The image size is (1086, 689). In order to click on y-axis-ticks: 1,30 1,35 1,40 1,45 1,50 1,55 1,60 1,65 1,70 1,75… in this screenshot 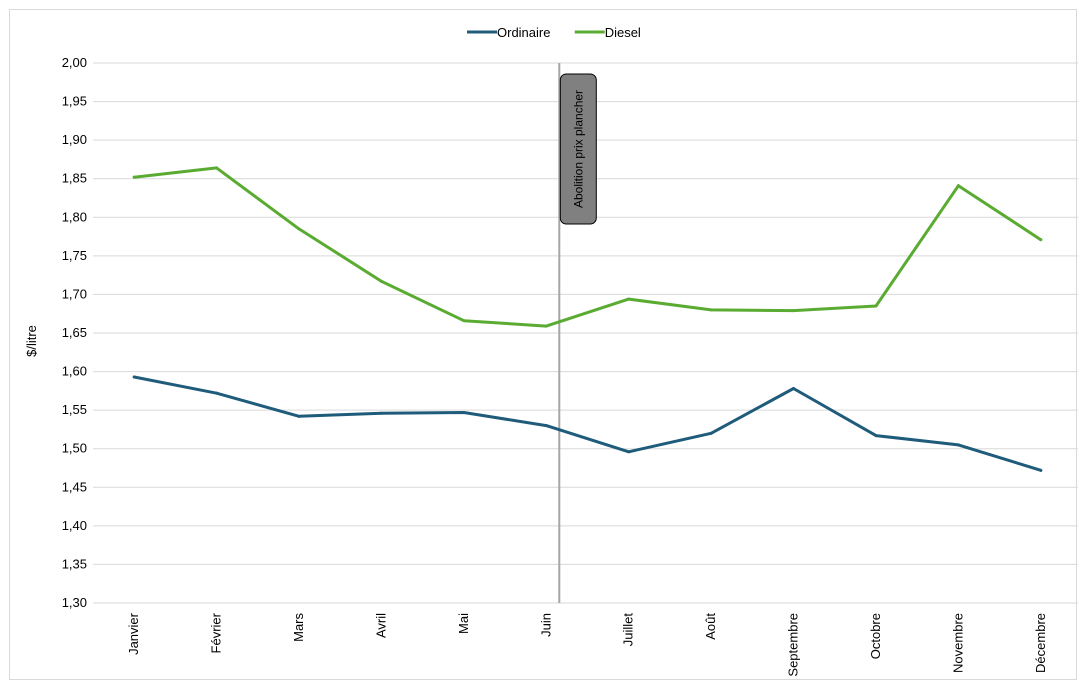, I will do `click(74, 332)`.